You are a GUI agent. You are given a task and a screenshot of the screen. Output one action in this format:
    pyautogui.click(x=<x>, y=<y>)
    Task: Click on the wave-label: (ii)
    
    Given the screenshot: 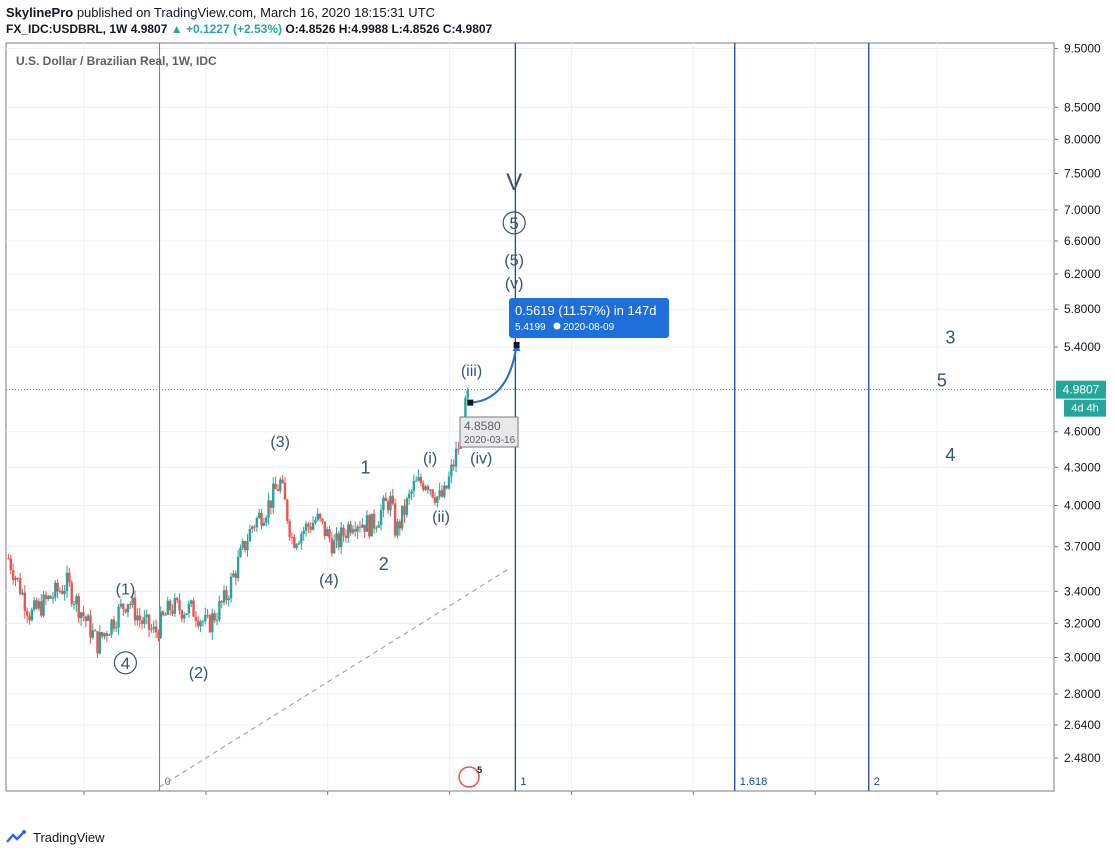 What is the action you would take?
    pyautogui.click(x=441, y=517)
    